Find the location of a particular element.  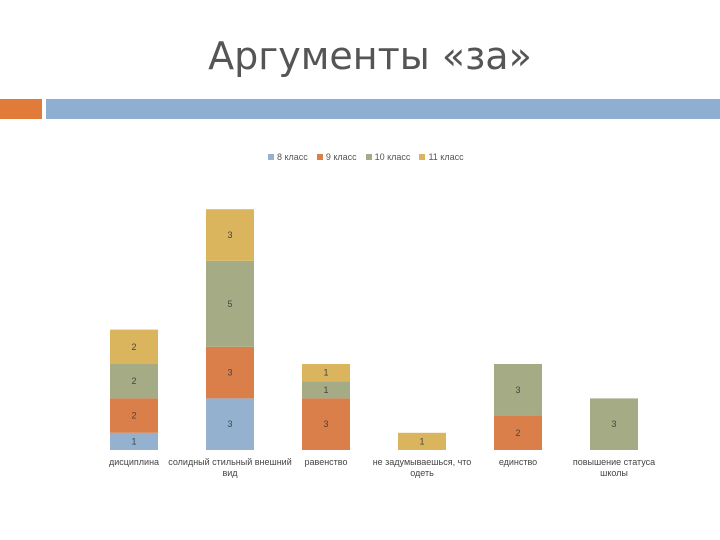

data-label: 5 is located at coordinates (229, 304).